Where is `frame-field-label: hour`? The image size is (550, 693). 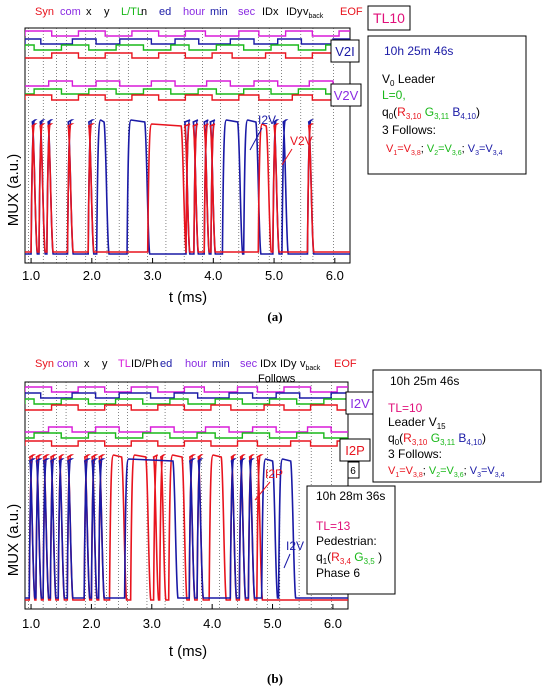
frame-field-label: hour is located at coordinates (196, 364).